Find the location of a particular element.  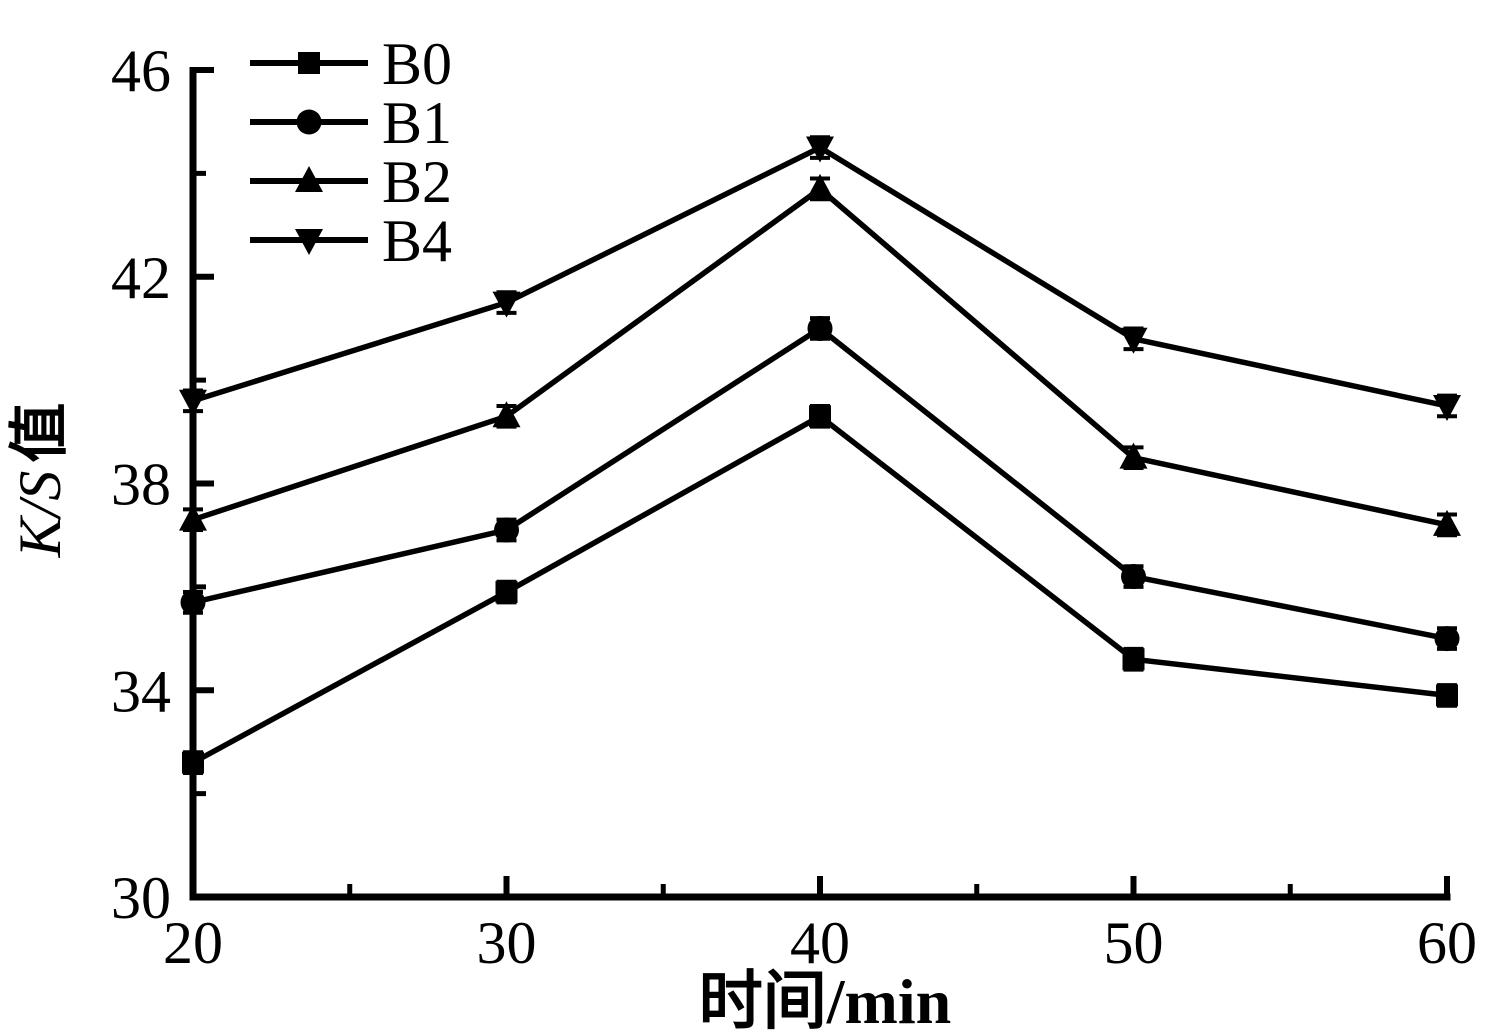

y-tick-label: 46 is located at coordinates (141, 71).